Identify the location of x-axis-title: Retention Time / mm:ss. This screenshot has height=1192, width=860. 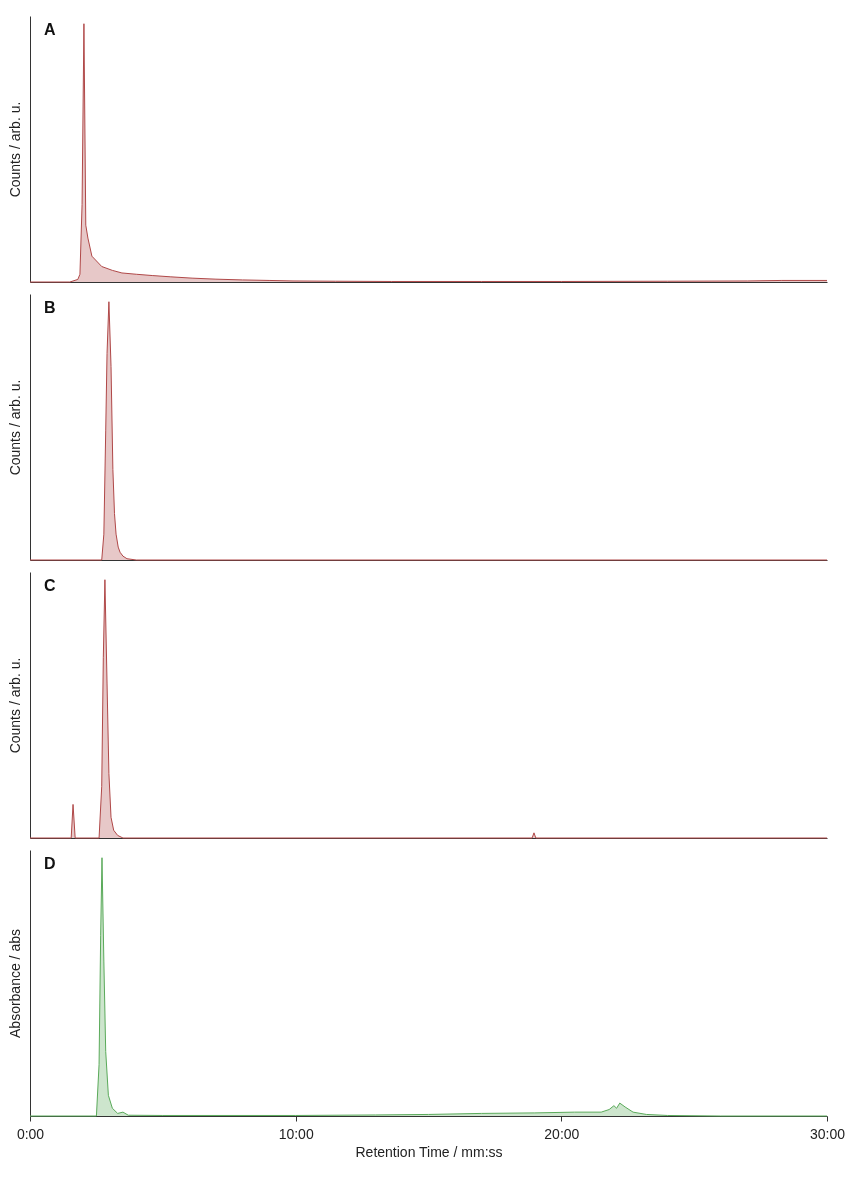
(429, 1151).